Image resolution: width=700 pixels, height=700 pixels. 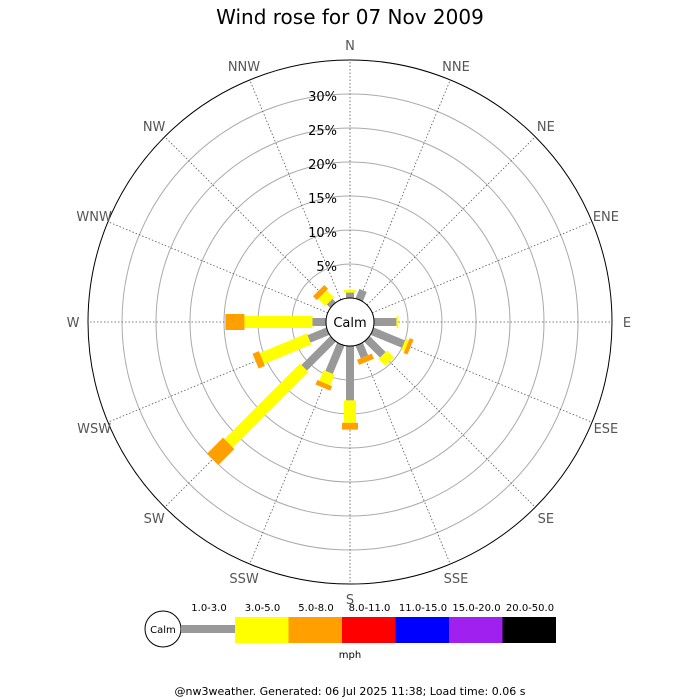 What do you see at coordinates (322, 233) in the screenshot?
I see `ring-label-10: 10%` at bounding box center [322, 233].